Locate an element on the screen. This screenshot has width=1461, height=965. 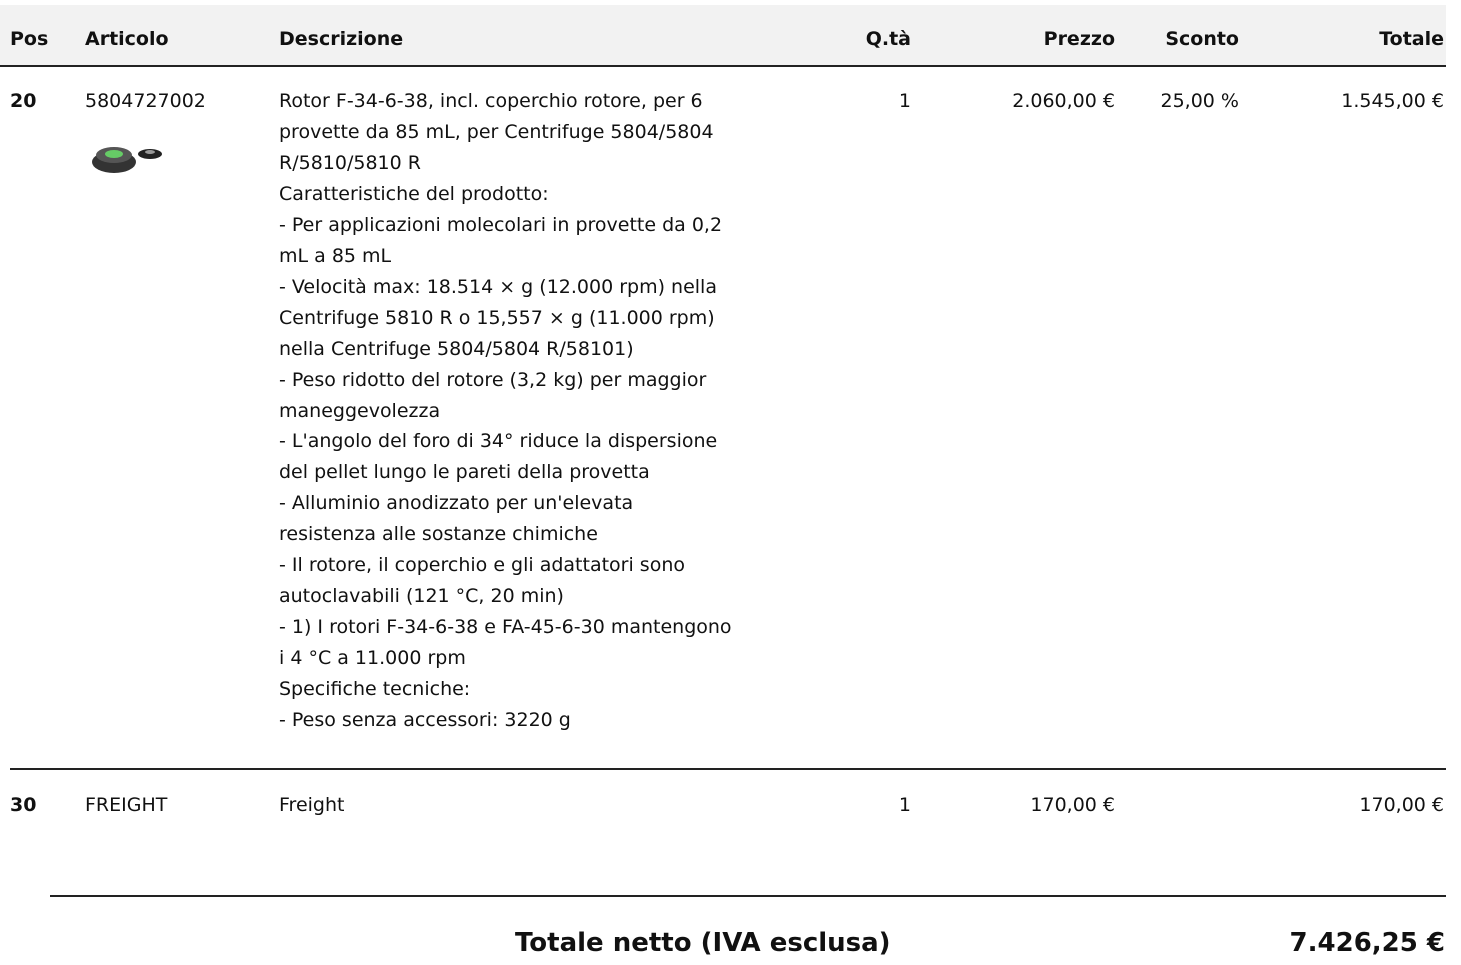
description-line: - Peso senza accessori: 3220 g is located at coordinates (425, 720).